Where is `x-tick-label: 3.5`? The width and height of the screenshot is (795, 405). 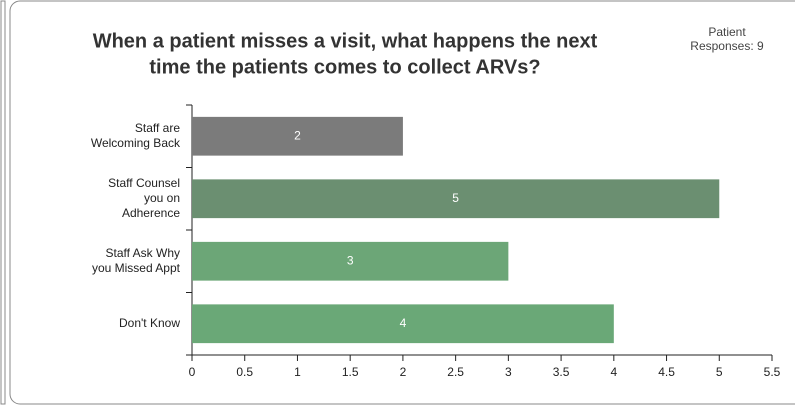 x-tick-label: 3.5 is located at coordinates (561, 372).